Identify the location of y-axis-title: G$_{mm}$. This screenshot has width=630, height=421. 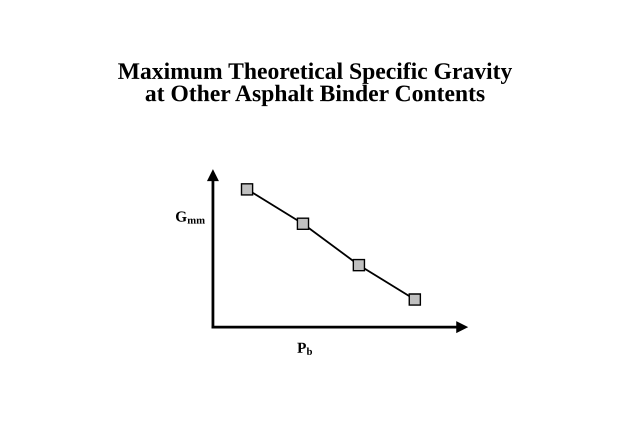
(190, 217).